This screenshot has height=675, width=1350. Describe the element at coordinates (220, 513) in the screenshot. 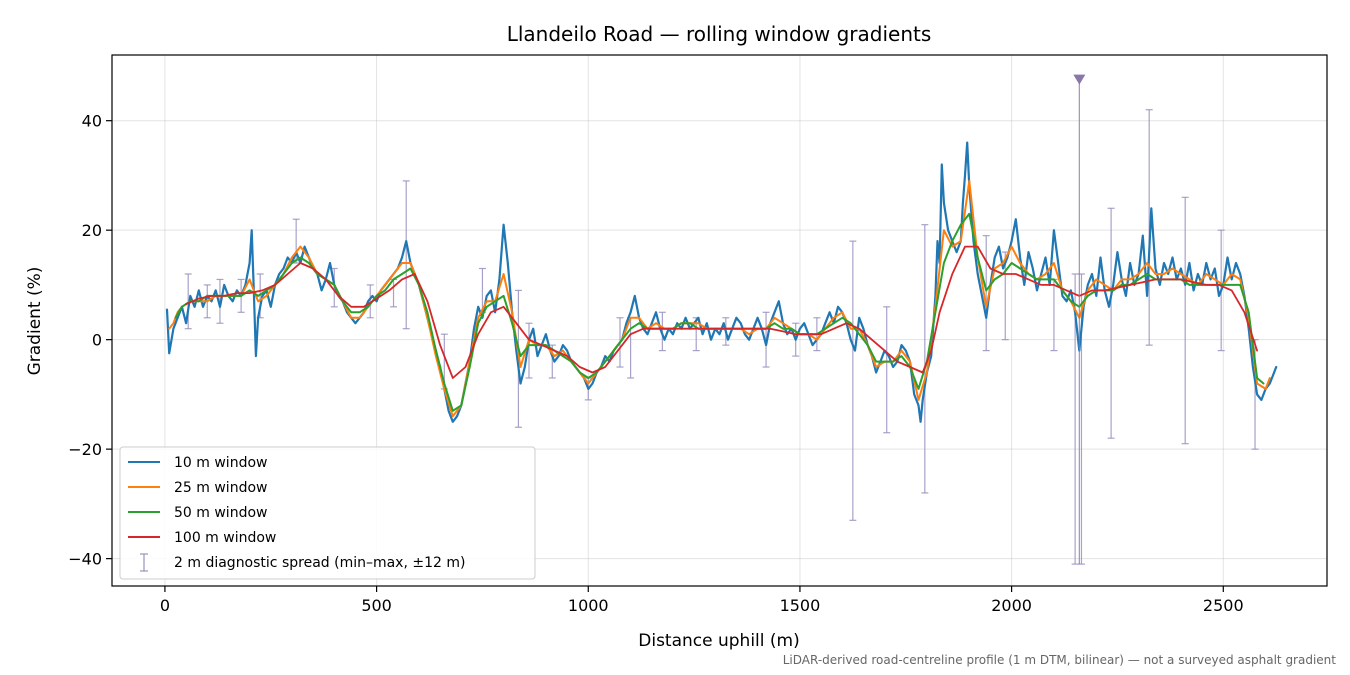

I see `legend-label-50m: 50 m window` at that location.